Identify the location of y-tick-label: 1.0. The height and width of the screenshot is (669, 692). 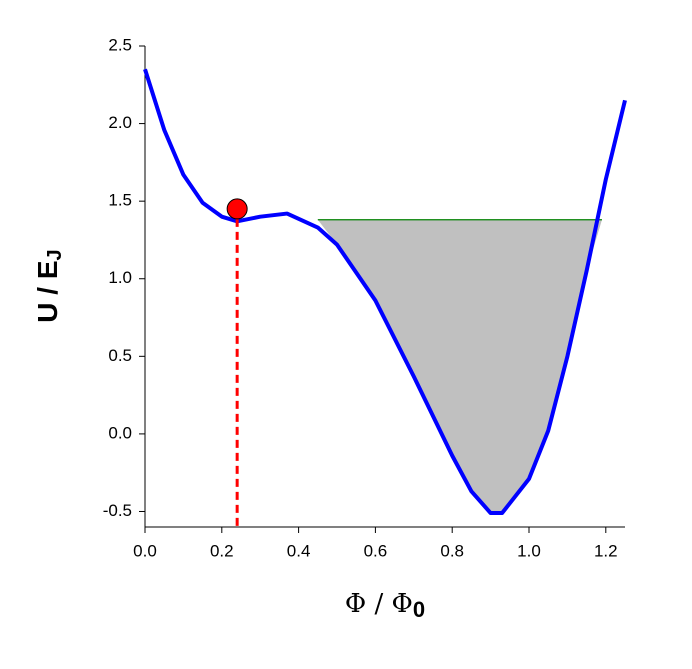
(120, 277).